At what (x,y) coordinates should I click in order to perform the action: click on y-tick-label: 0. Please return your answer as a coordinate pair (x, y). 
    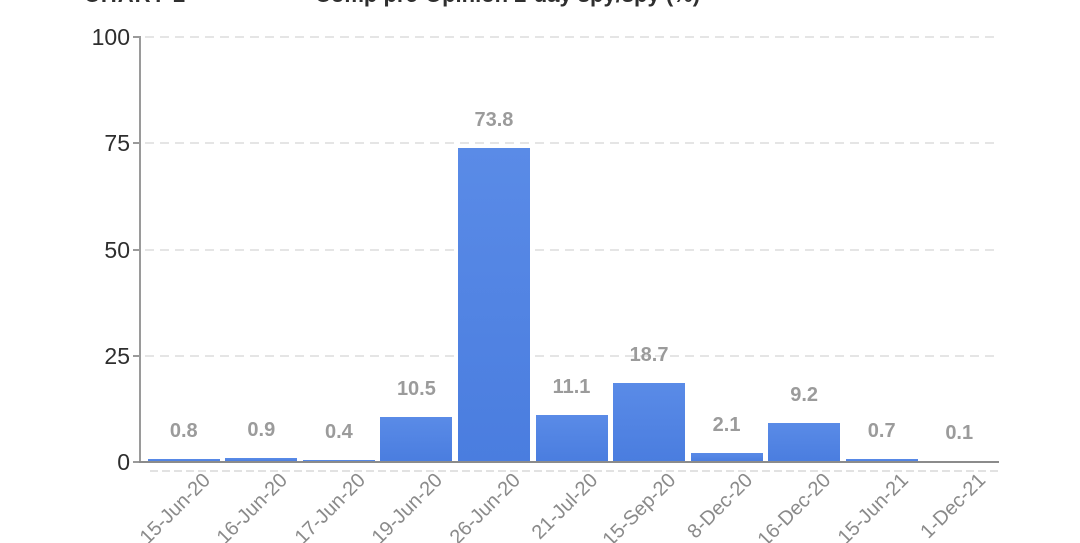
    Looking at the image, I should click on (123, 462).